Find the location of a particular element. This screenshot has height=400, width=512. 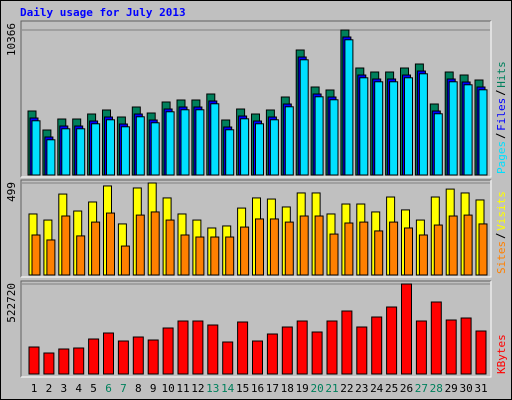

x-tick-label: 30 is located at coordinates (465, 388).